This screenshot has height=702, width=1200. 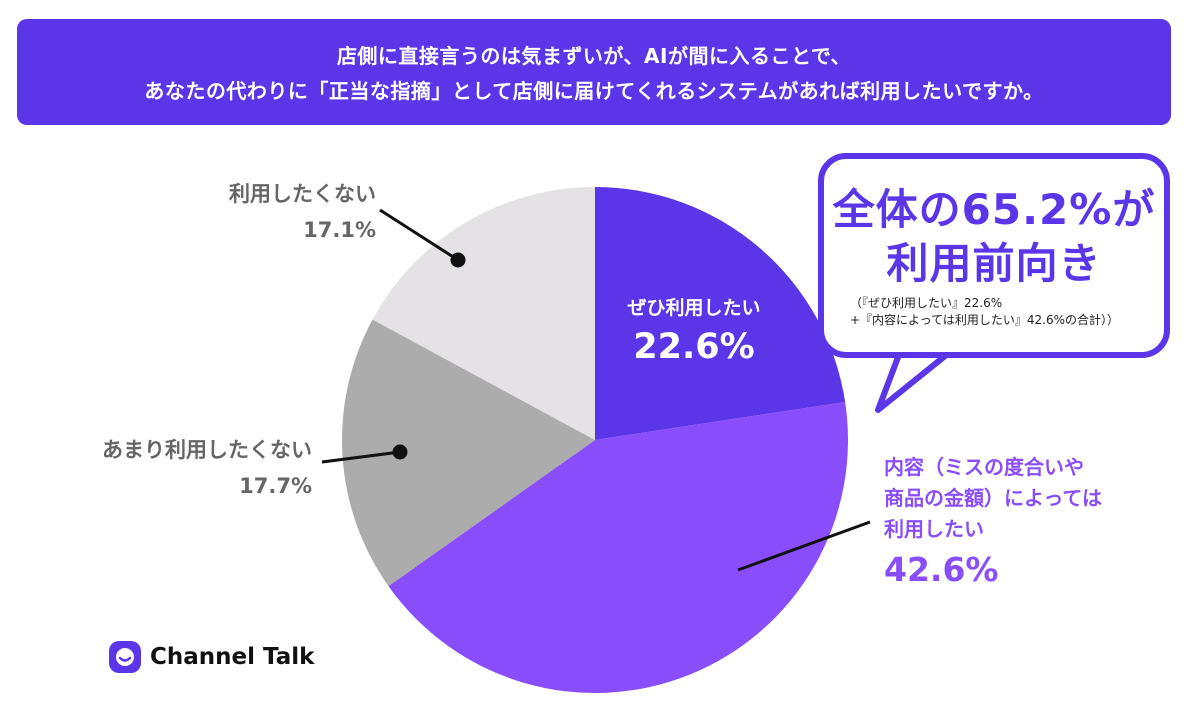 I want to click on leader-line-s3, so click(x=361, y=457).